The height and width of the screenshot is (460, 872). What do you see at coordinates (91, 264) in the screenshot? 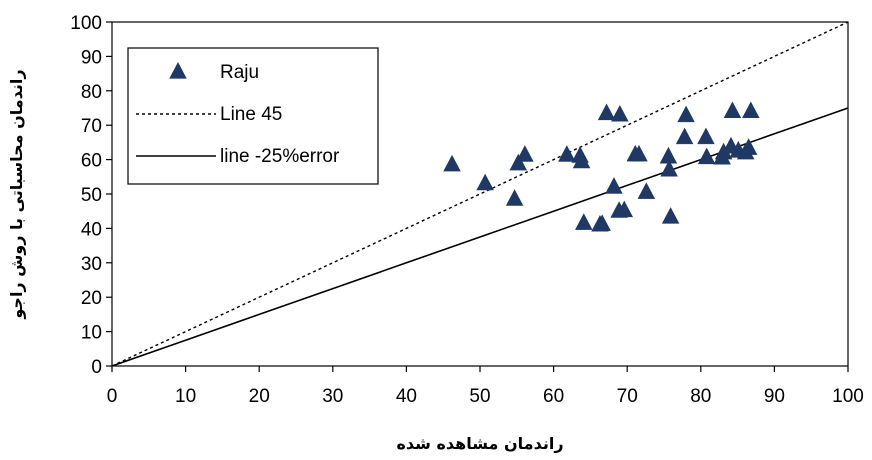
I see `y-tick-label: 30` at bounding box center [91, 264].